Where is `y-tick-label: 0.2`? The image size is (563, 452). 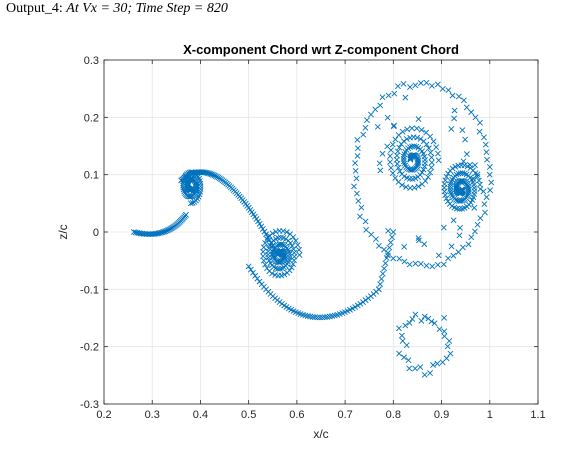
y-tick-label: 0.2 is located at coordinates (91, 118).